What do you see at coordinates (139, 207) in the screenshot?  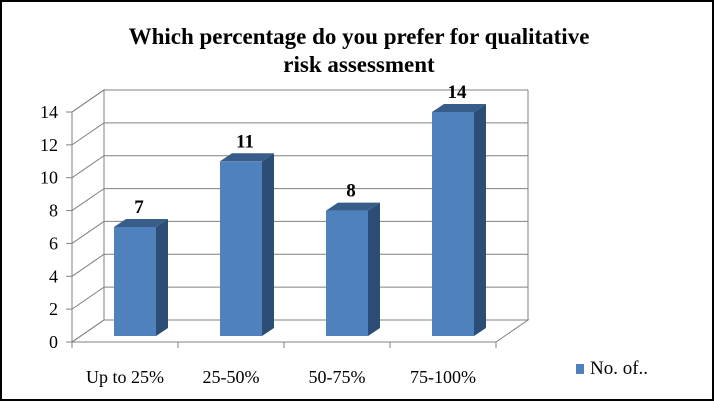 I see `data-label: 7` at bounding box center [139, 207].